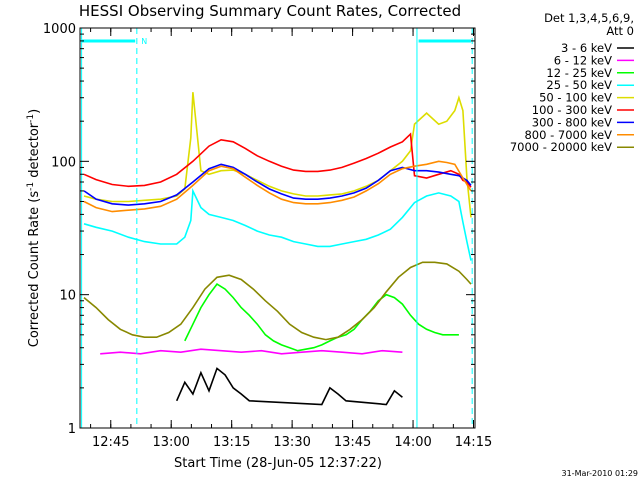 Image resolution: width=640 pixels, height=480 pixels. Describe the element at coordinates (231, 442) in the screenshot. I see `x-tick-label-2: 13:15` at that location.